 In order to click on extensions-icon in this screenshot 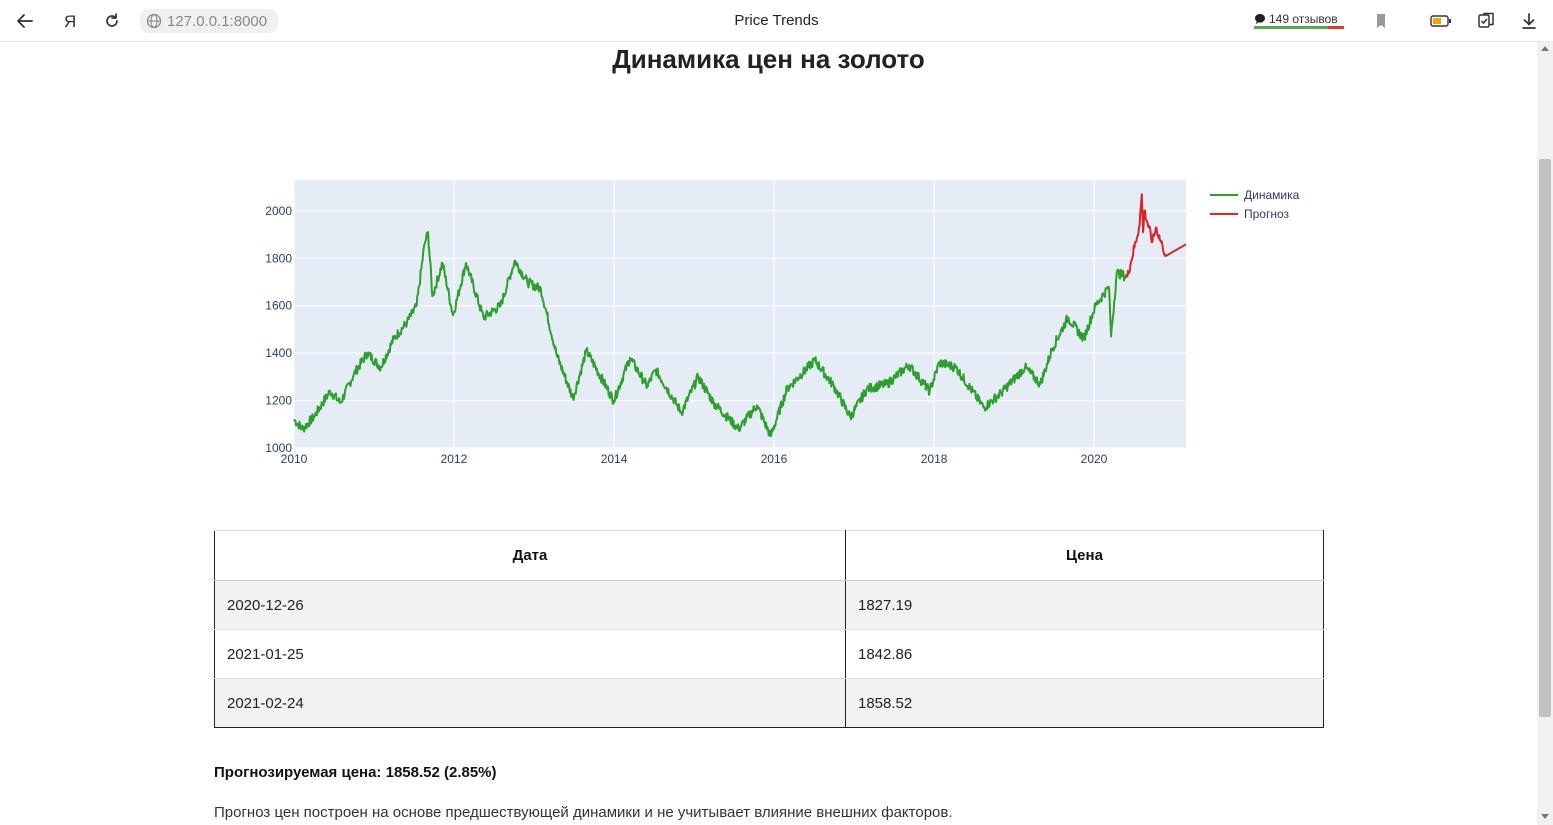, I will do `click(1486, 20)`.